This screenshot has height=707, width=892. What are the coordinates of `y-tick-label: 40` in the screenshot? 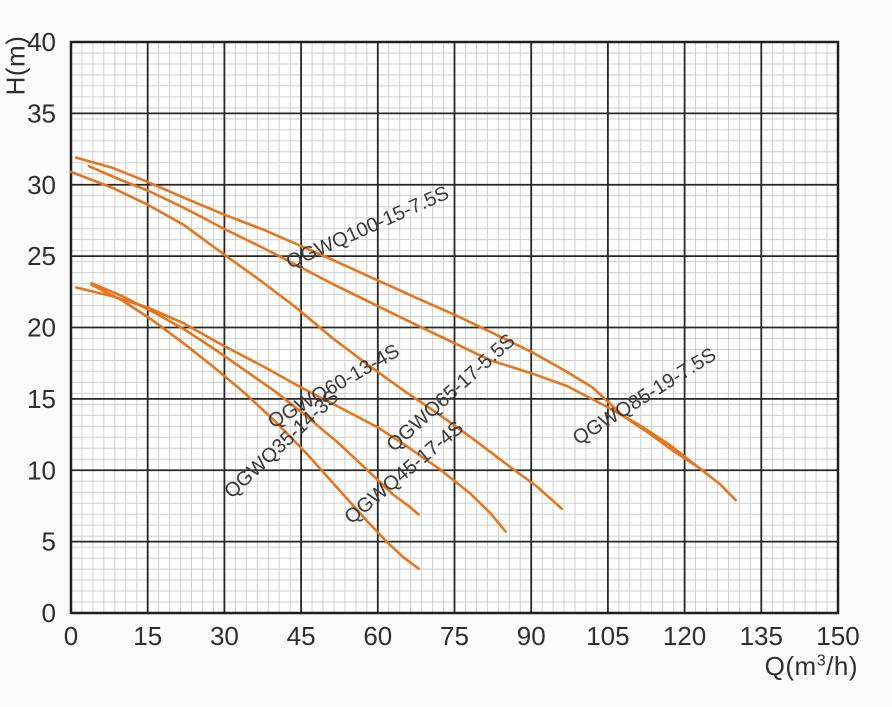 It's located at (41, 42).